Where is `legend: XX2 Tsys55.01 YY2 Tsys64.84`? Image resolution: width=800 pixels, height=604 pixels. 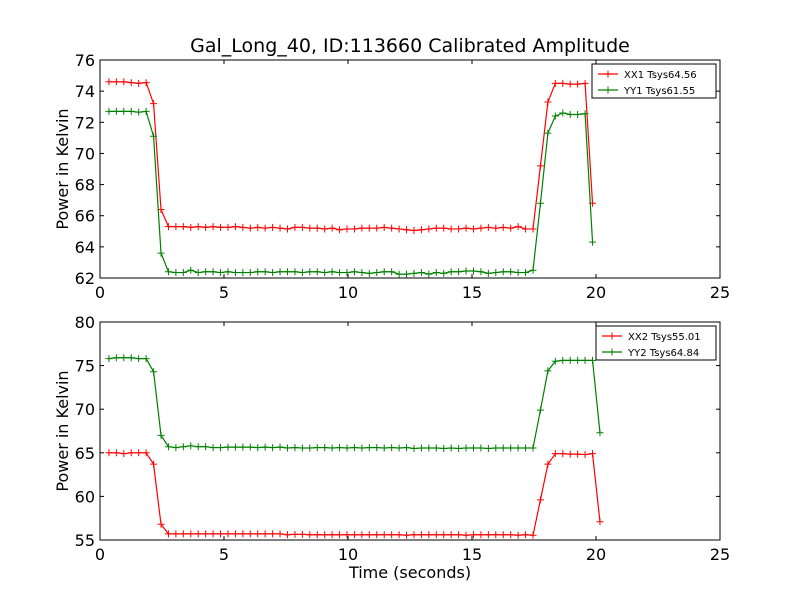
legend: XX2 Tsys55.01 YY2 Tsys64.84 is located at coordinates (656, 343).